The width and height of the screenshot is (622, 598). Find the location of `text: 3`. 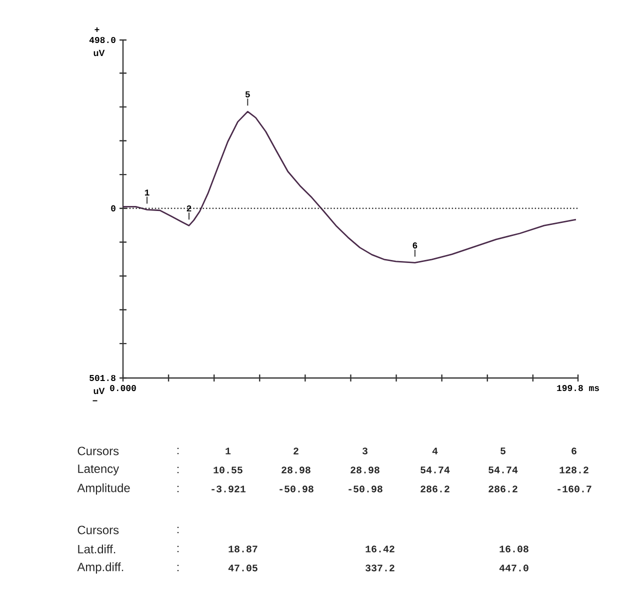

text: 3 is located at coordinates (365, 451).